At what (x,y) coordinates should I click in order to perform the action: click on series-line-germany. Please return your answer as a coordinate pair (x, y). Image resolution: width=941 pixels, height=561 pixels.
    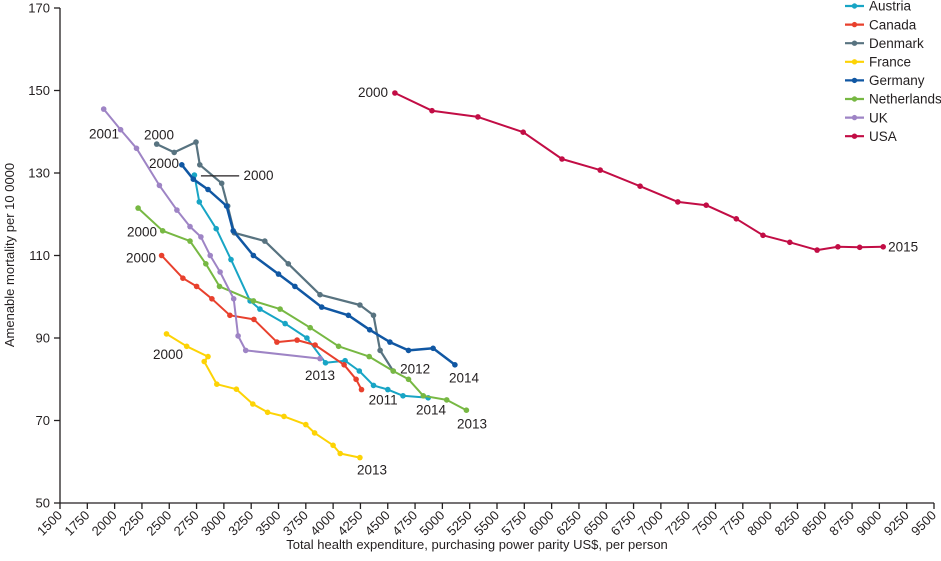
    Looking at the image, I should click on (318, 265).